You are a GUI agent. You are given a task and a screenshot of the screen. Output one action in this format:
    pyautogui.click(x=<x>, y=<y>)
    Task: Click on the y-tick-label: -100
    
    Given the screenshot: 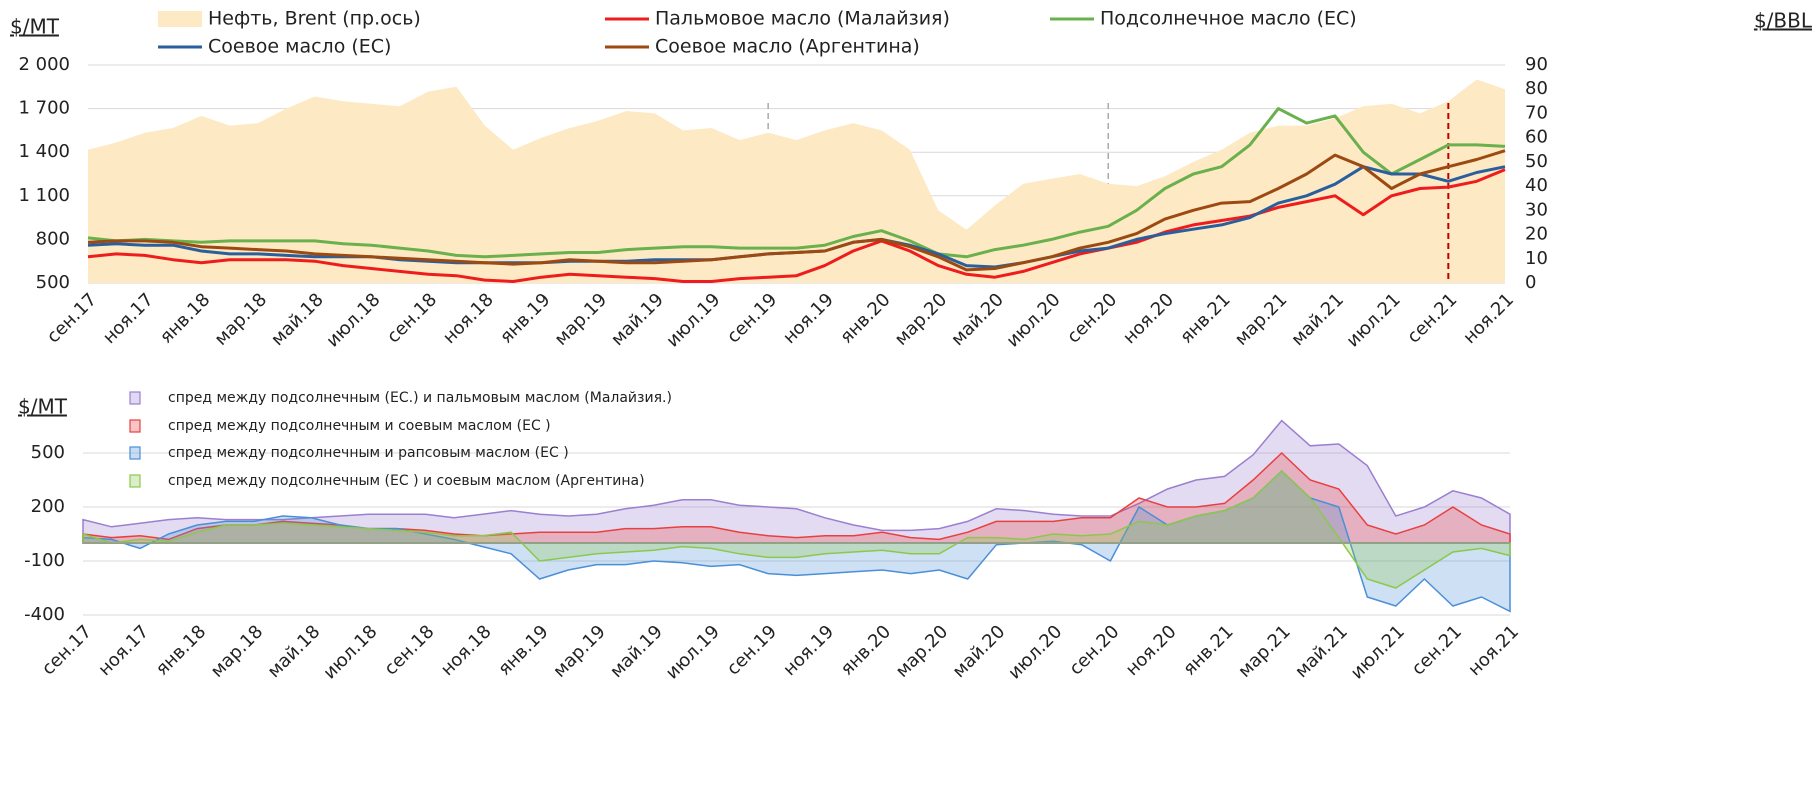 What is the action you would take?
    pyautogui.click(x=44, y=560)
    